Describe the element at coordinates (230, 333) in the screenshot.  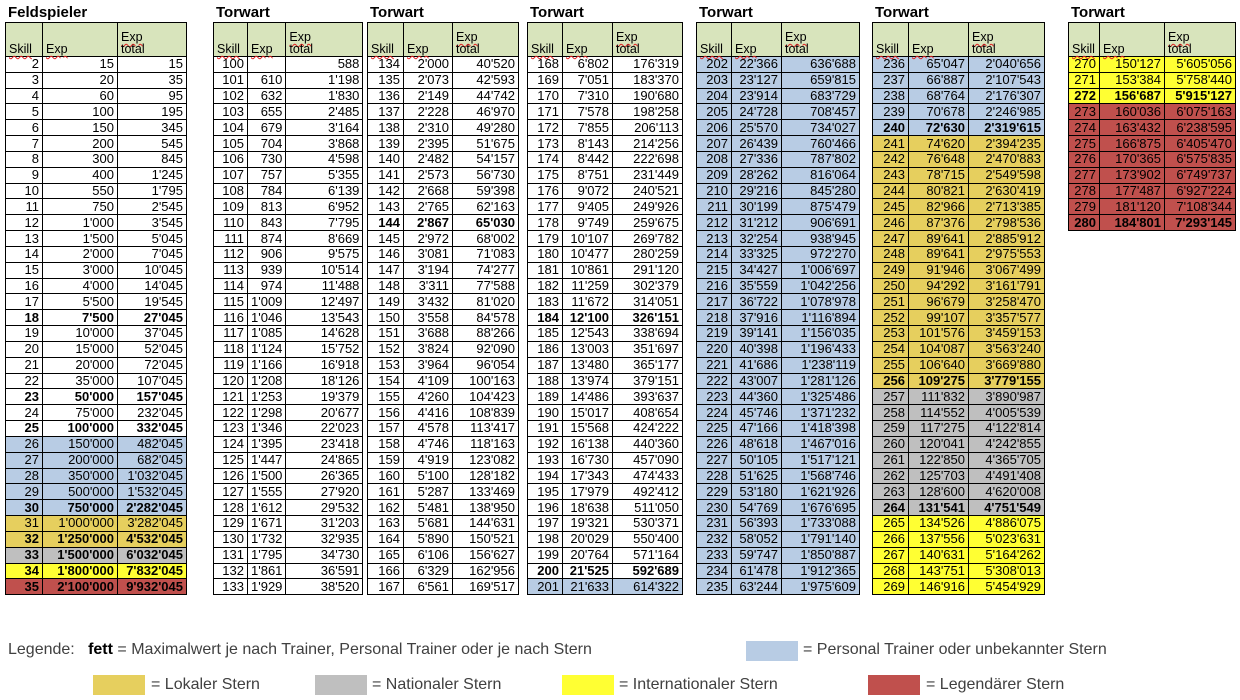
I see `skill-cell: 117` at that location.